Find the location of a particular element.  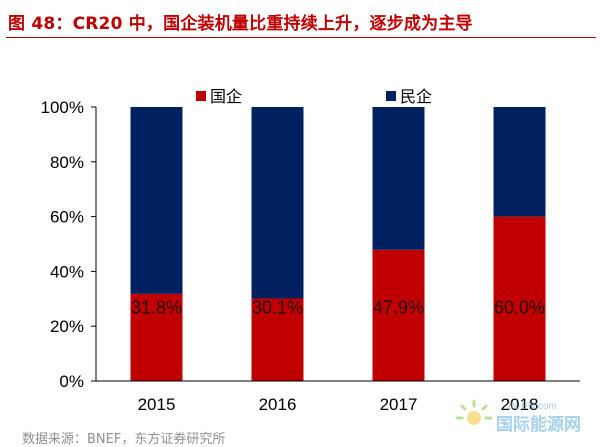

data-label: 31.8% is located at coordinates (156, 307).